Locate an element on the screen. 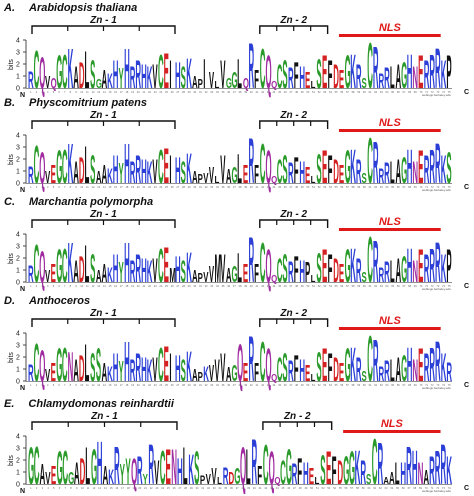 This screenshot has width=474, height=496. nls-label: NLS is located at coordinates (390, 123).